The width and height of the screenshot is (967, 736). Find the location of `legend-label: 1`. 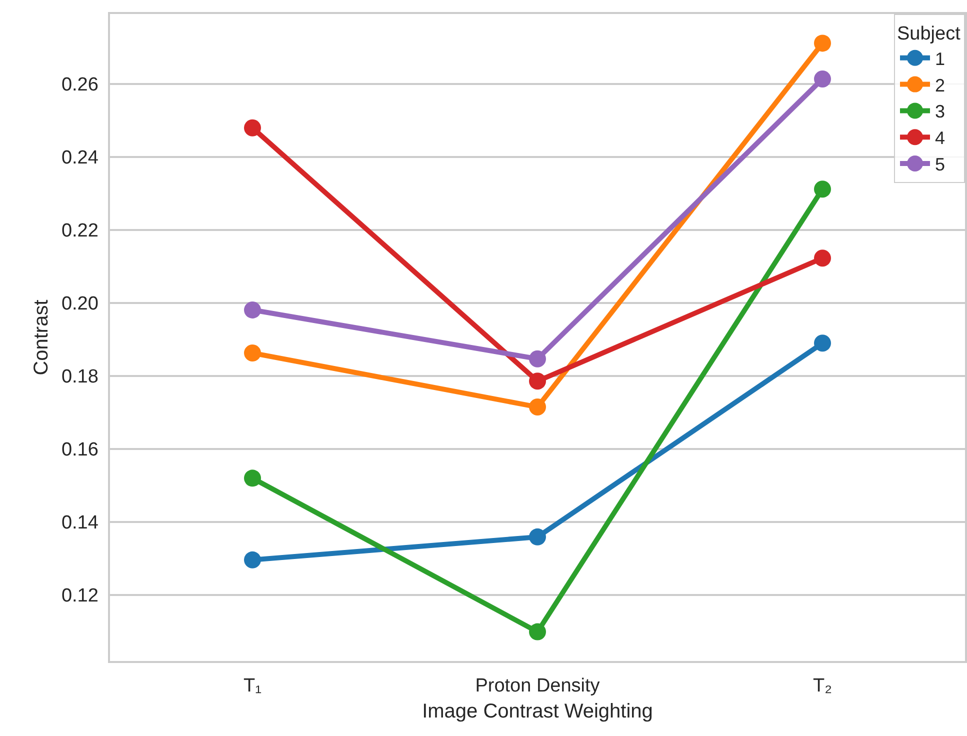

legend-label: 1 is located at coordinates (940, 58).